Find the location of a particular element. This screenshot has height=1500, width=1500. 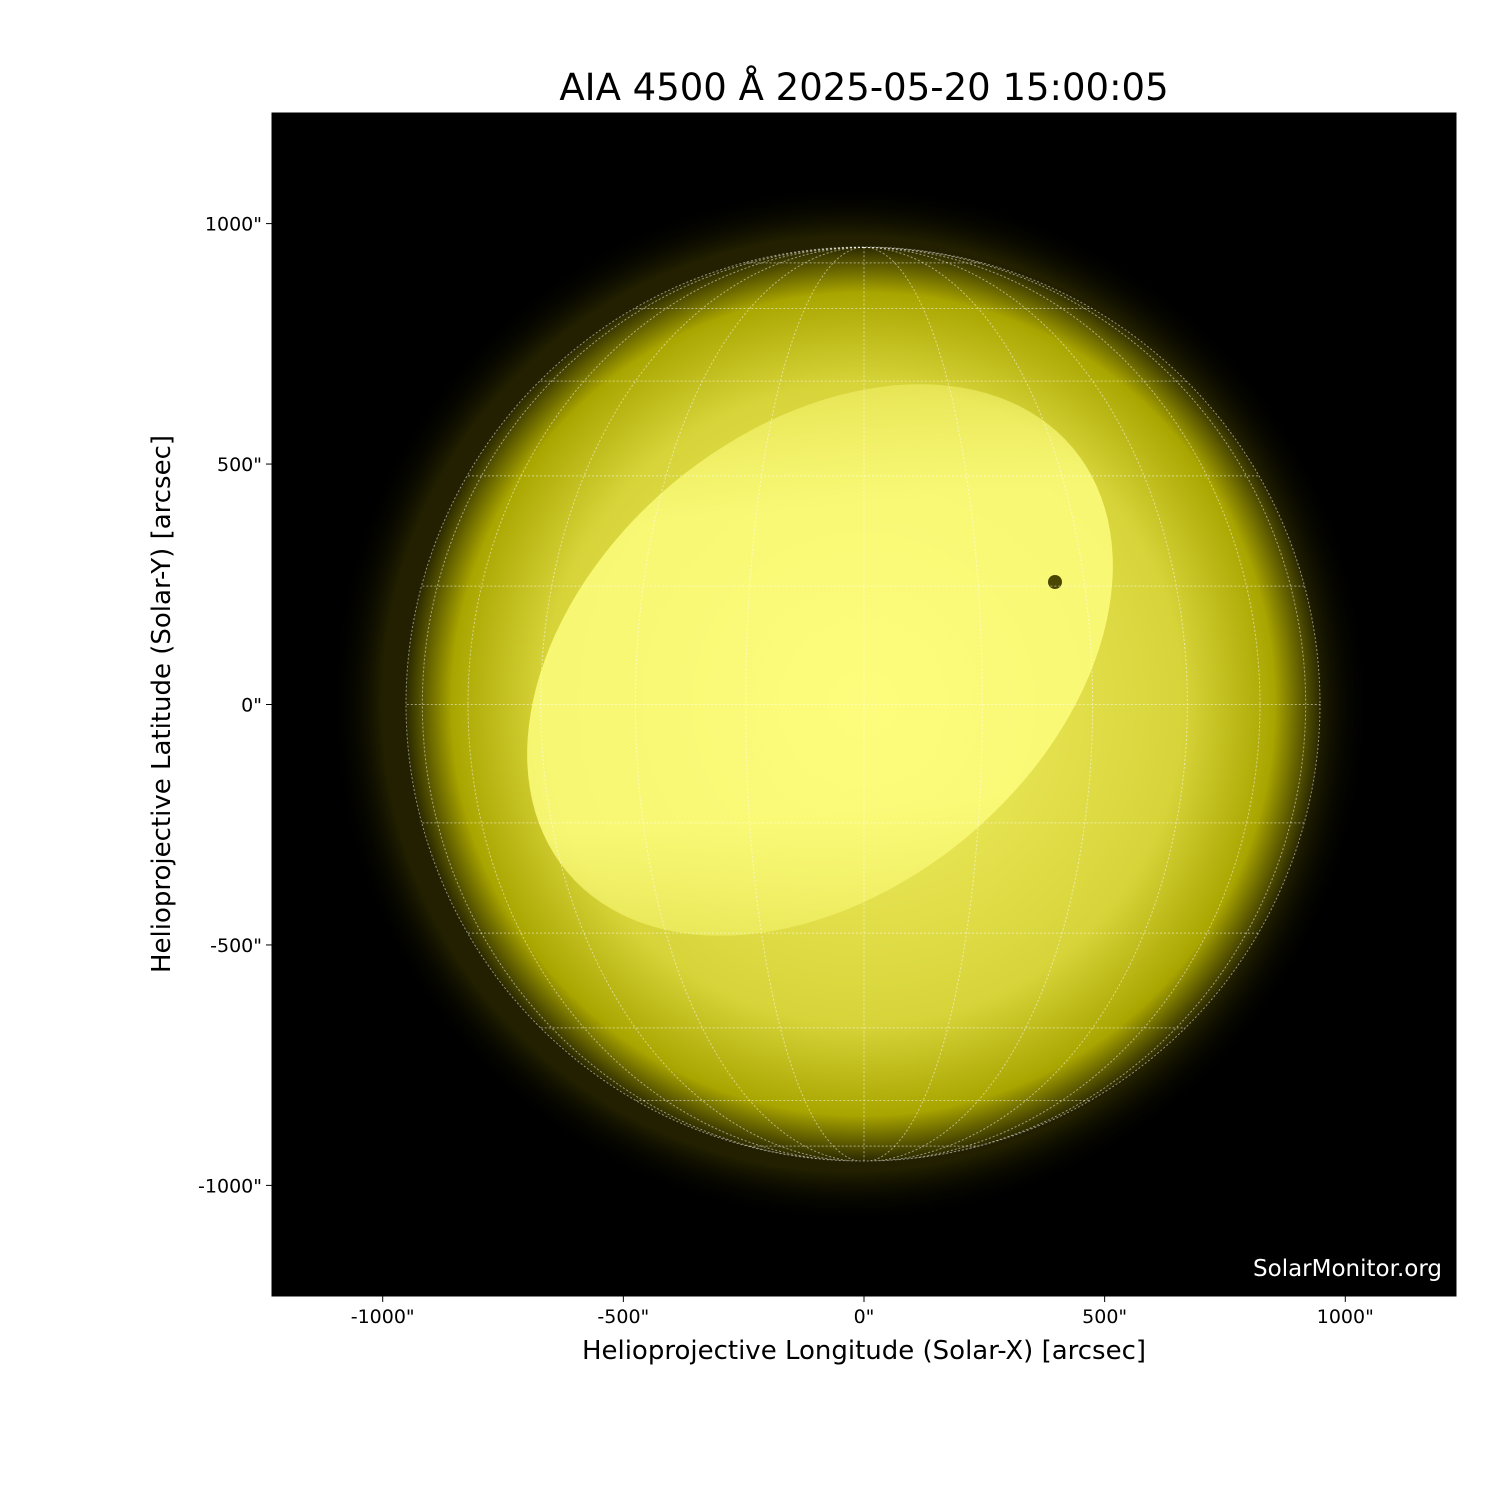

x-tick-label: -1000" is located at coordinates (383, 1317).